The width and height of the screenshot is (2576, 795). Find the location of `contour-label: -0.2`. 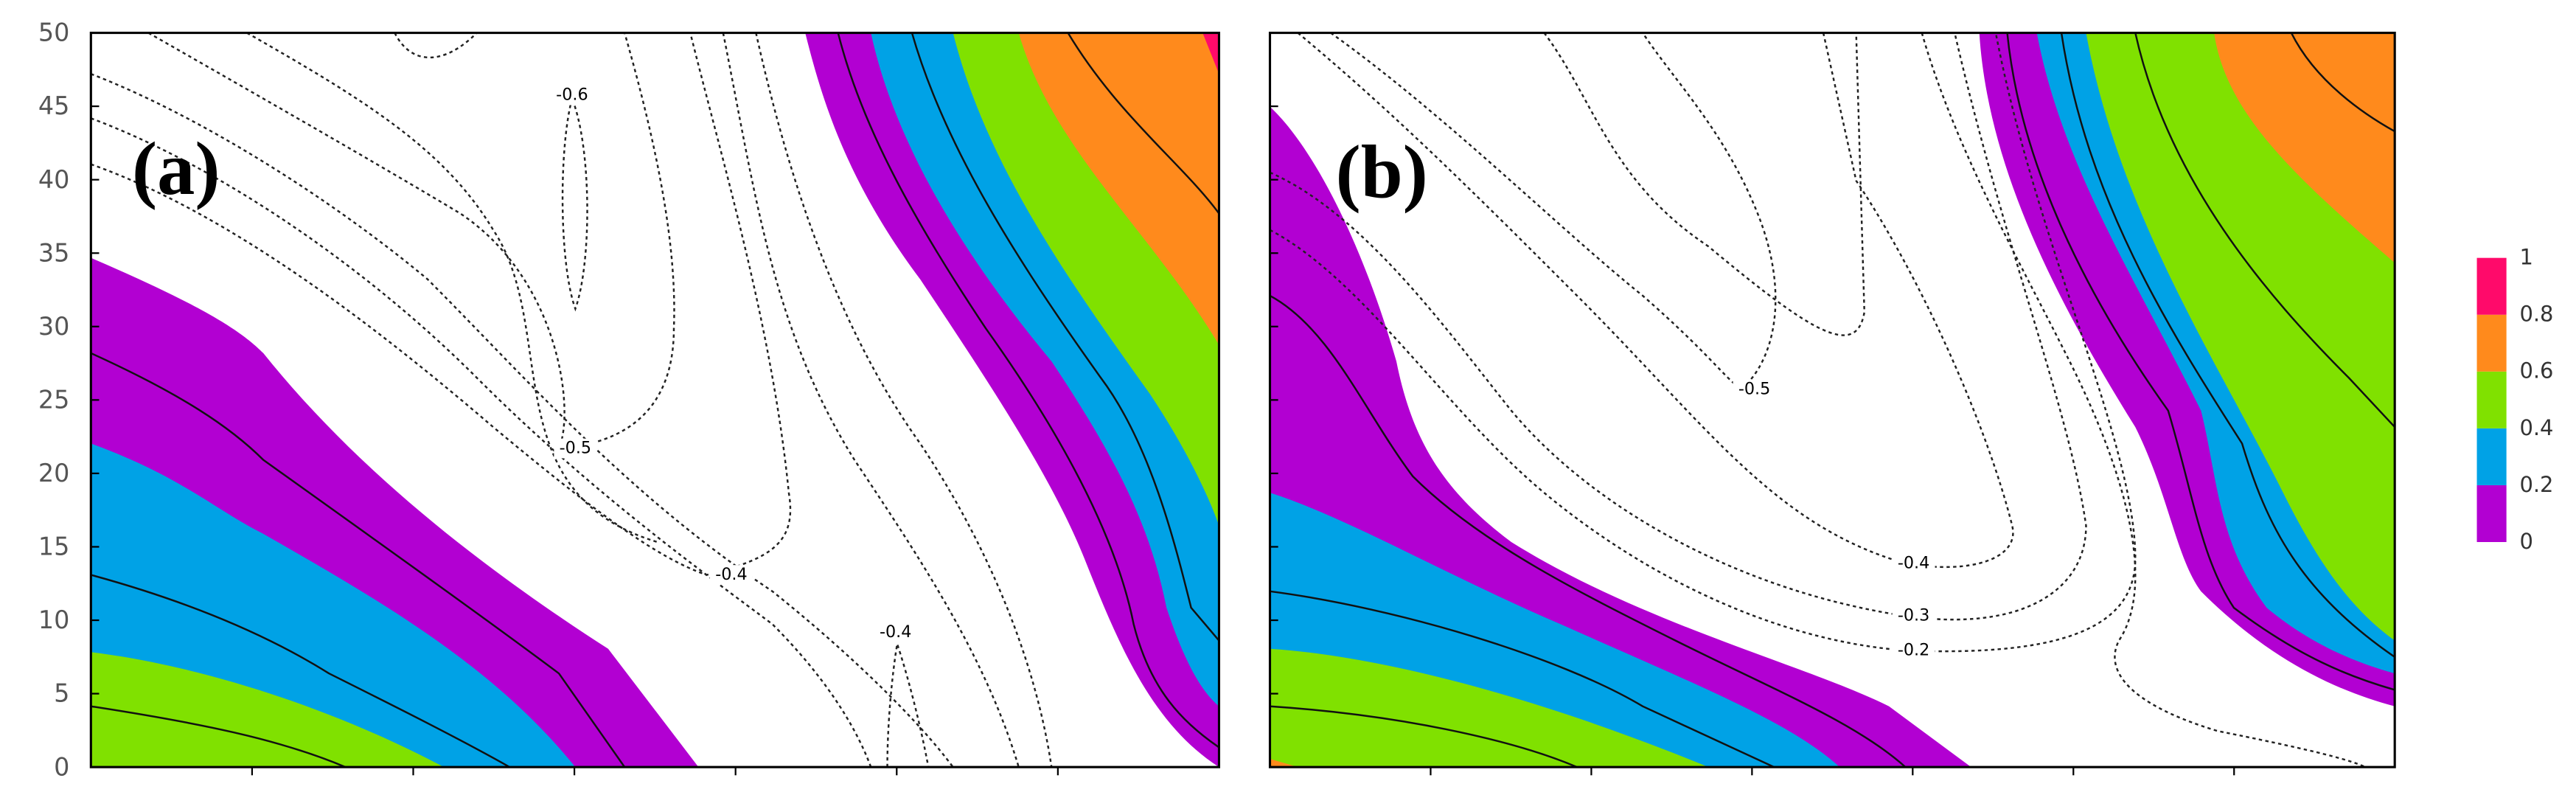

contour-label: -0.2 is located at coordinates (1914, 650).